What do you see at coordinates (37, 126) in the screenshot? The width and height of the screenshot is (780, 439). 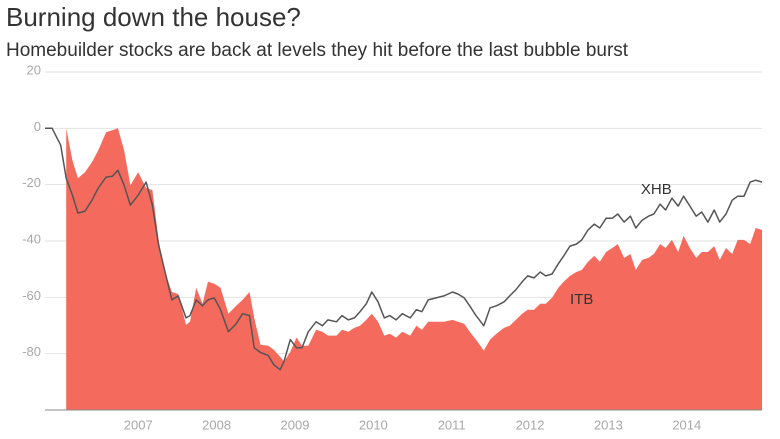 I see `y-tick-label: 0` at bounding box center [37, 126].